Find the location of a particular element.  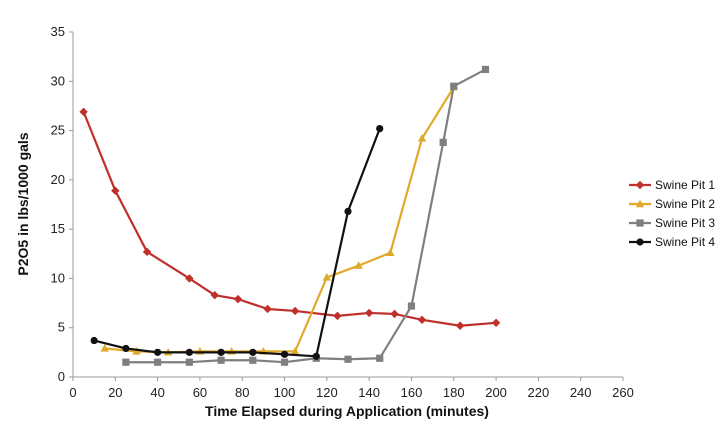

x-tick-label: 120 is located at coordinates (327, 392).